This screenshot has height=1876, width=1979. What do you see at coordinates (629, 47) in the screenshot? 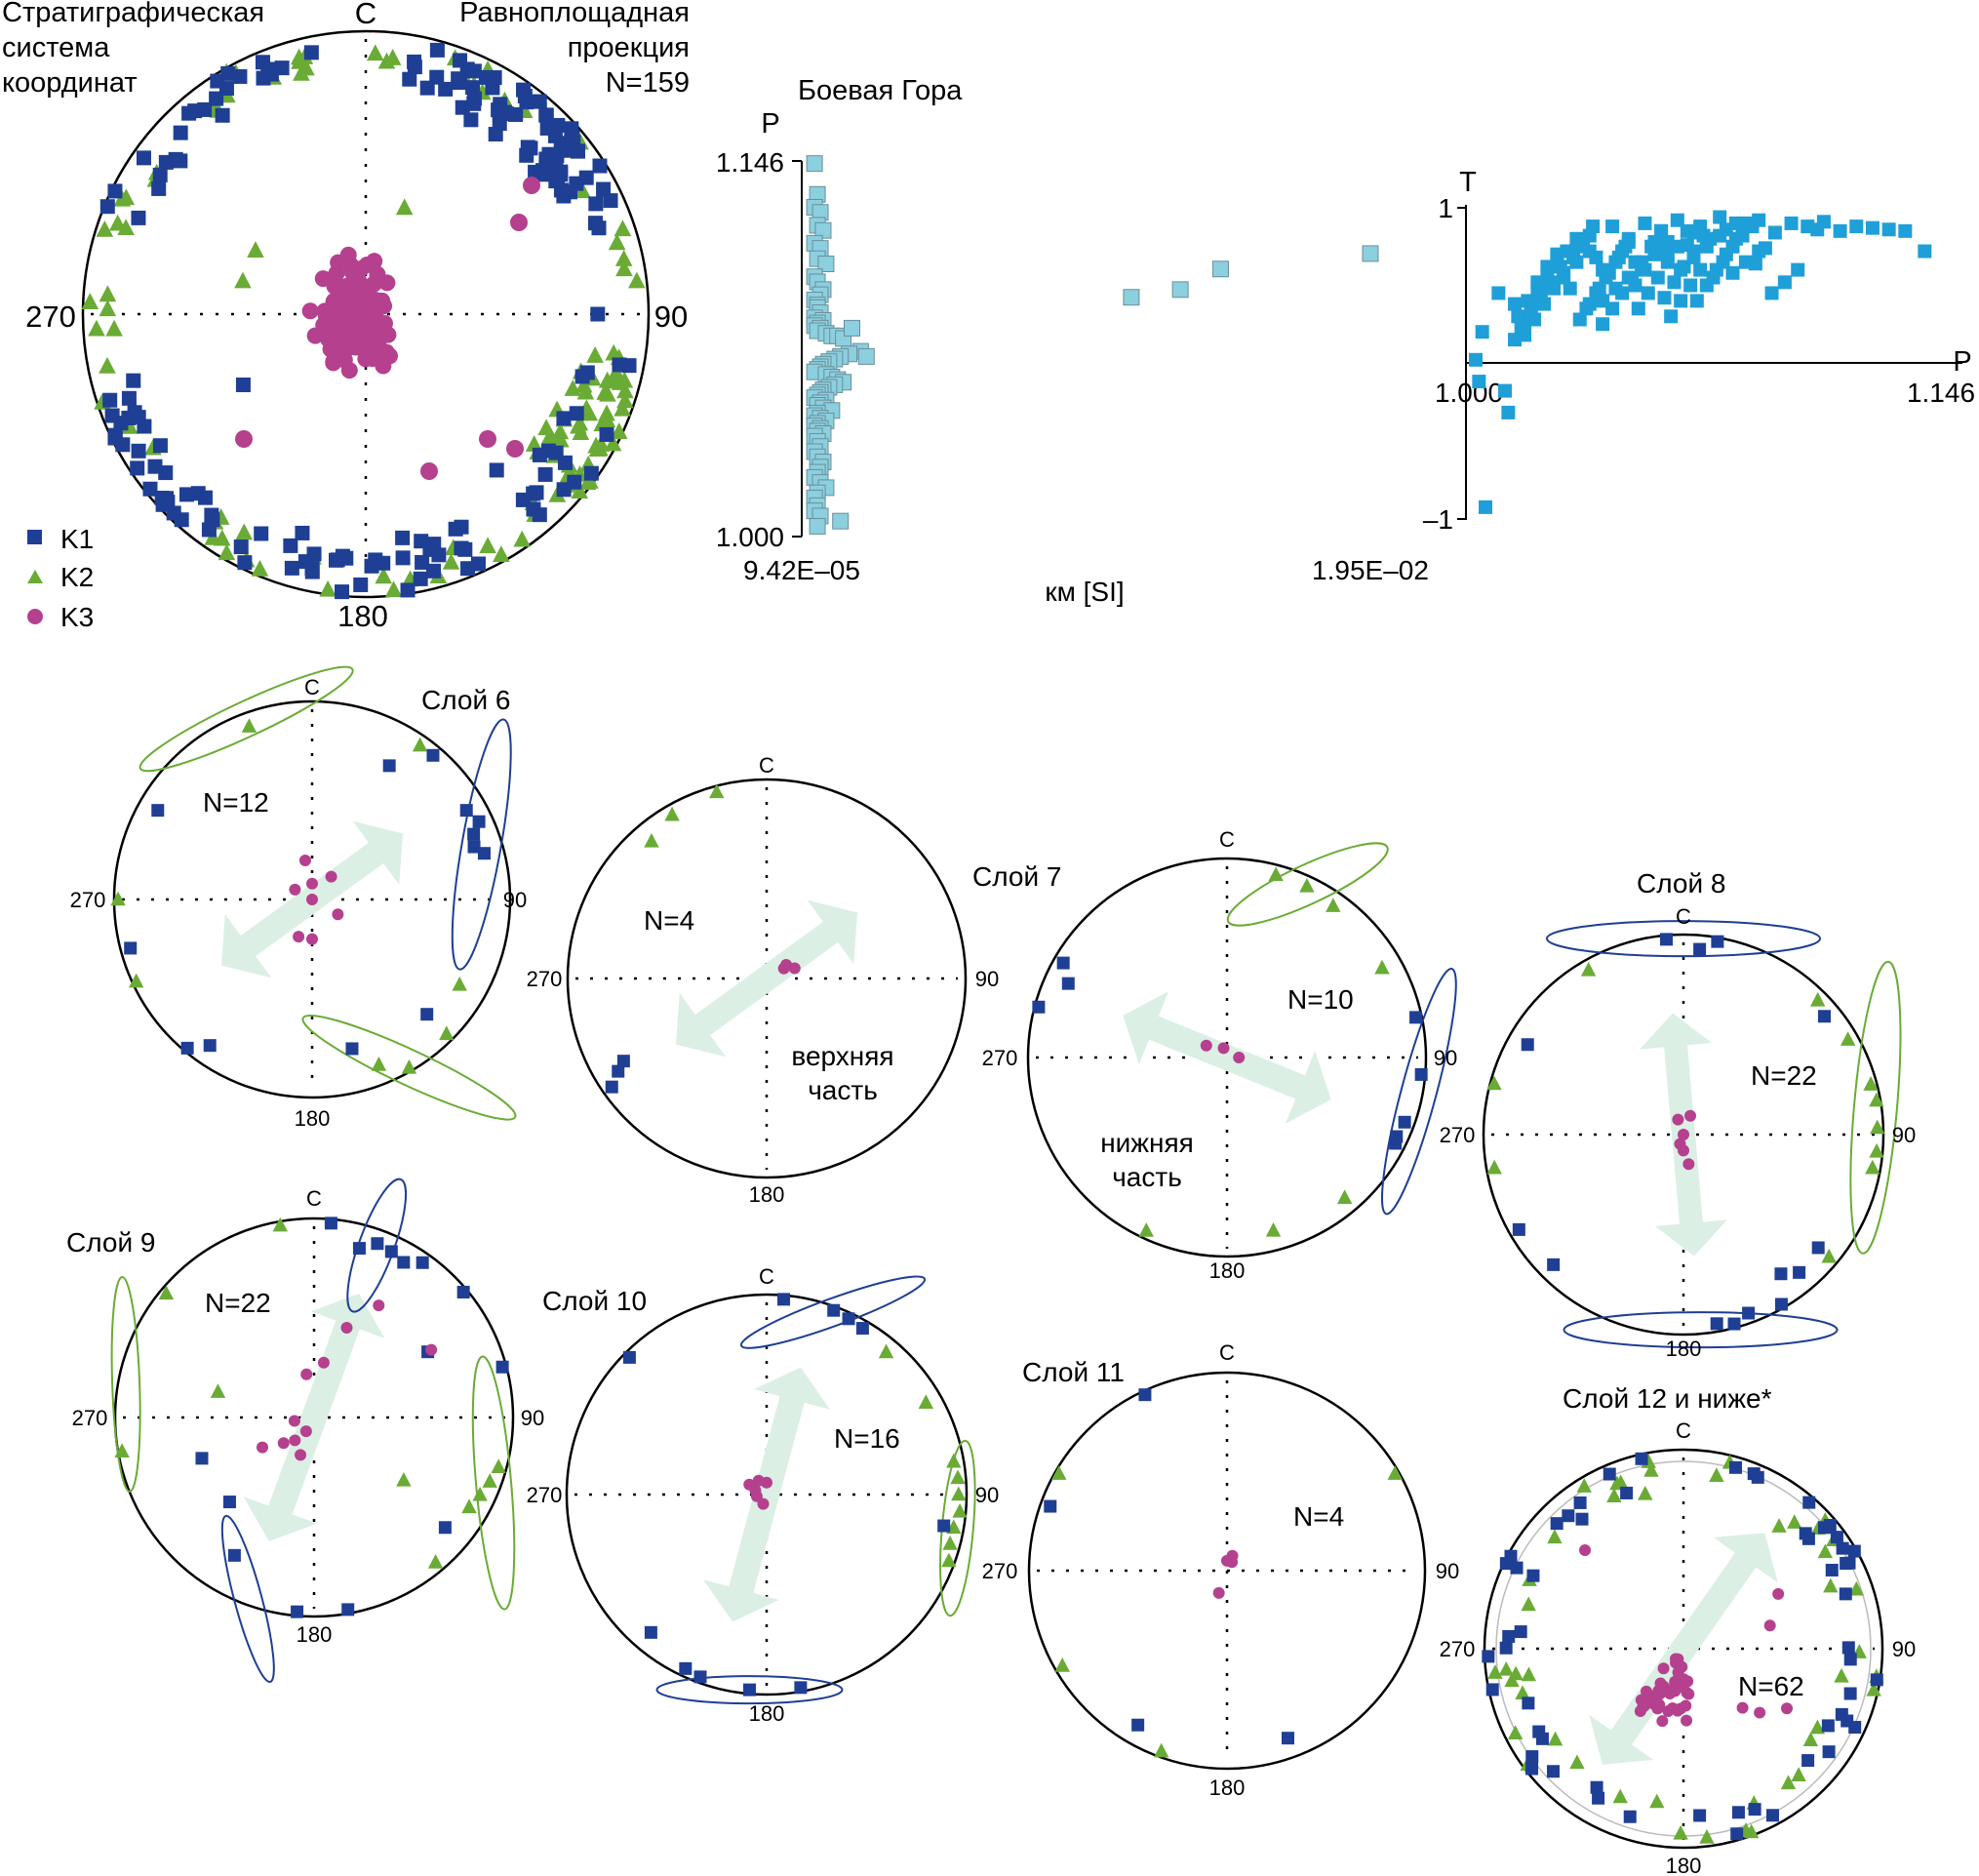
I see `main-title-right-2: проекция` at bounding box center [629, 47].